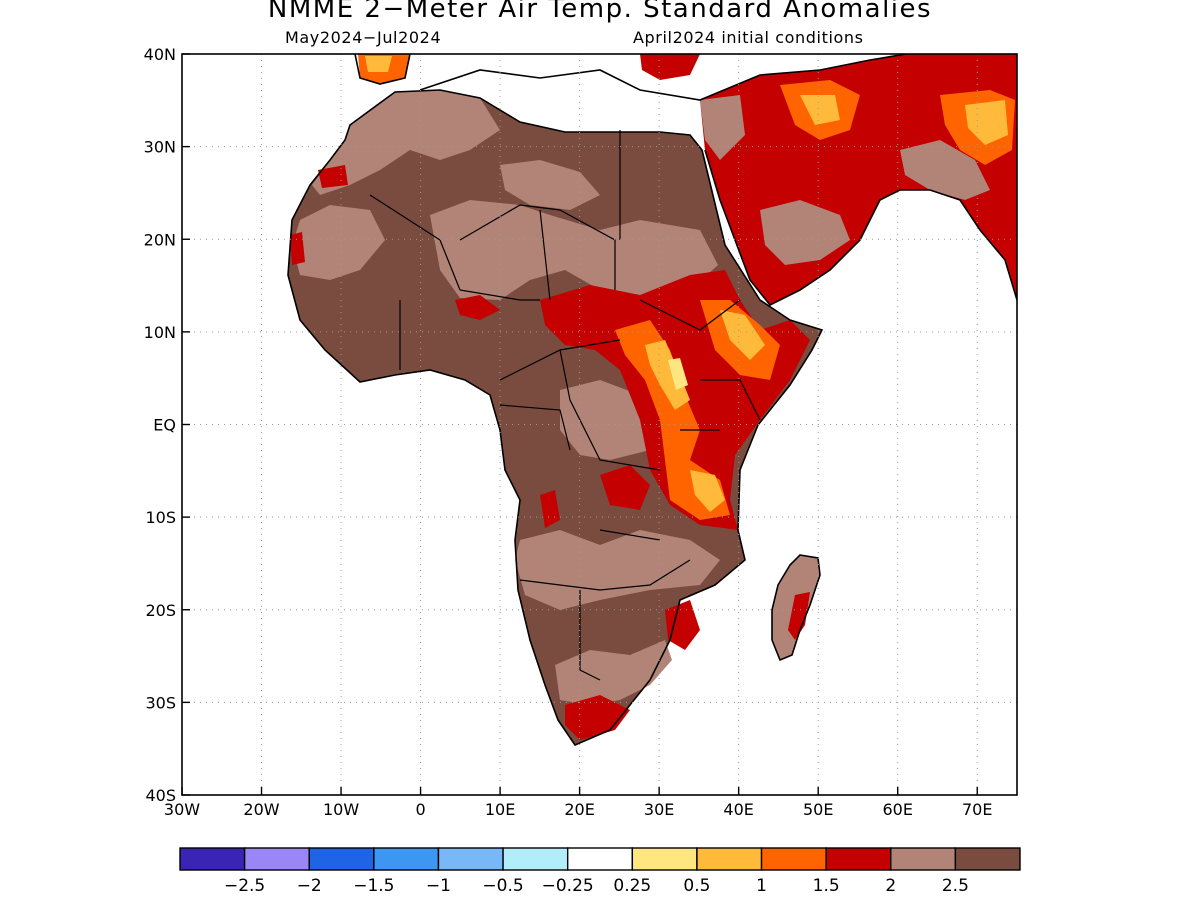 The image size is (1200, 900). I want to click on lon-tick-label: 30E, so click(659, 809).